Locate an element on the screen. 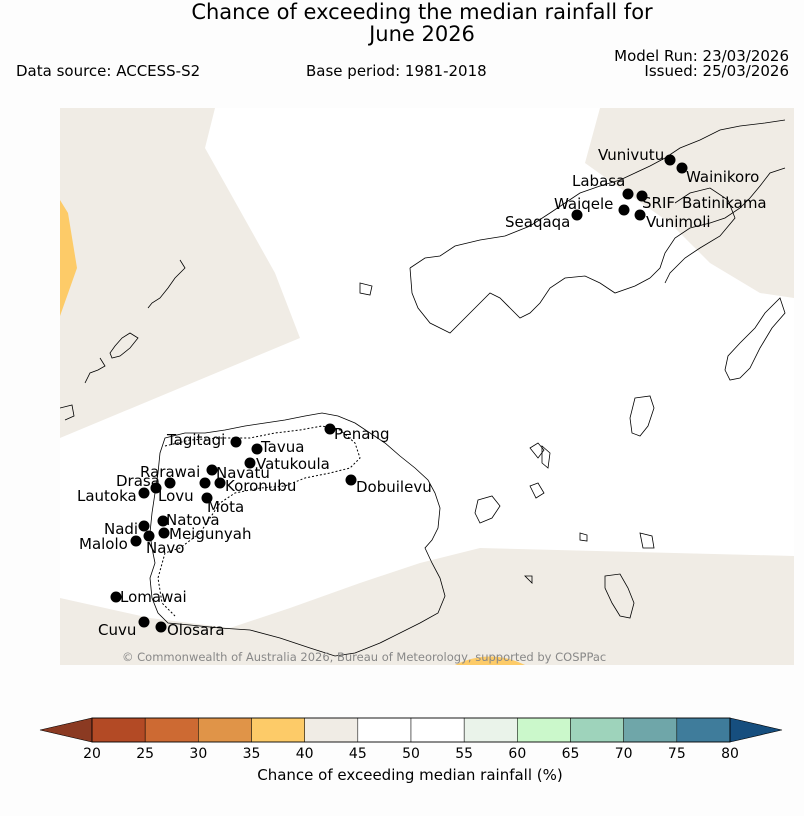  station-marker-malolo is located at coordinates (136, 541).